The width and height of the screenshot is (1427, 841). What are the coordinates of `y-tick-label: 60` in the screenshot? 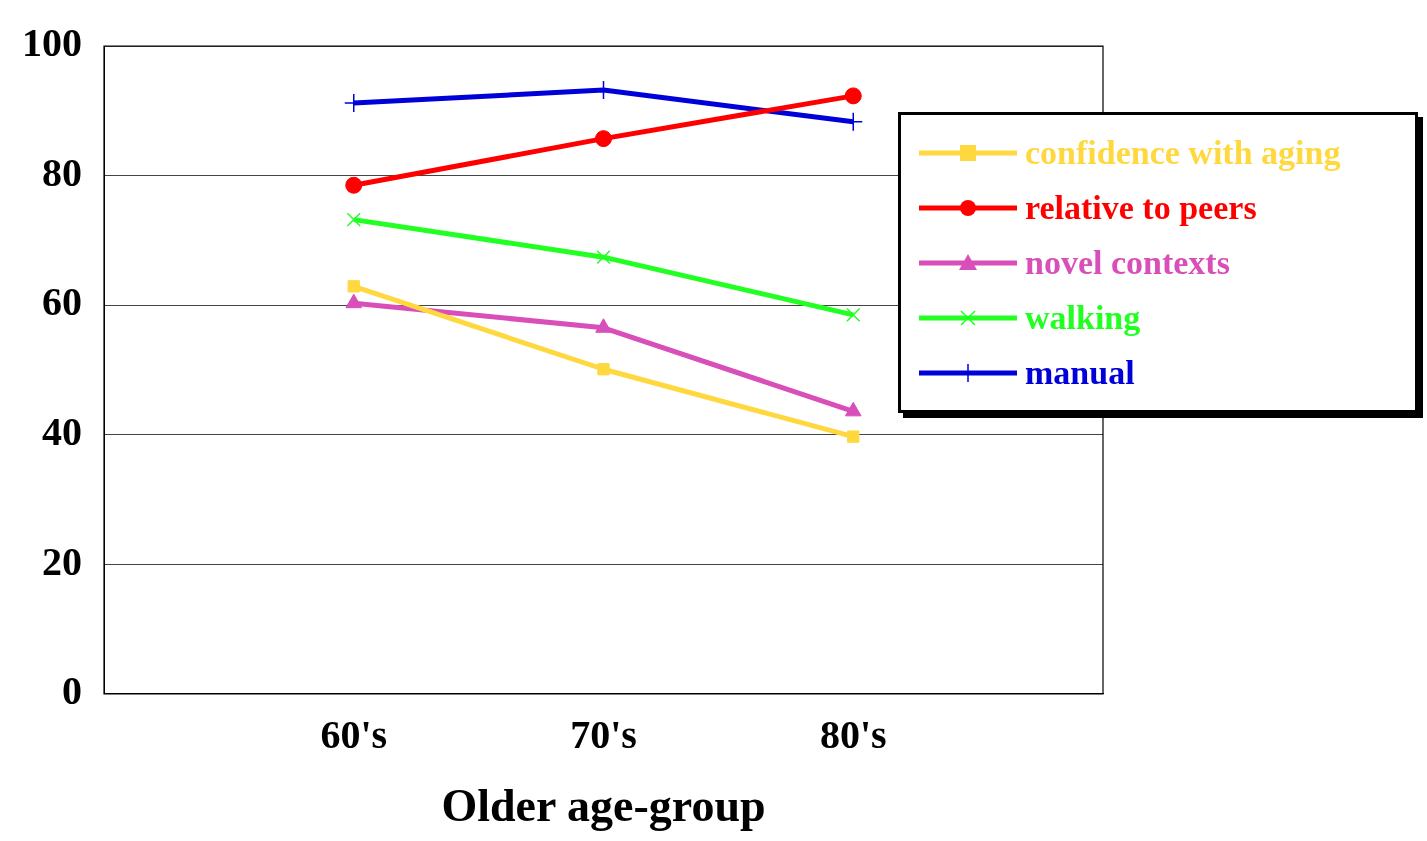 It's located at (62, 302).